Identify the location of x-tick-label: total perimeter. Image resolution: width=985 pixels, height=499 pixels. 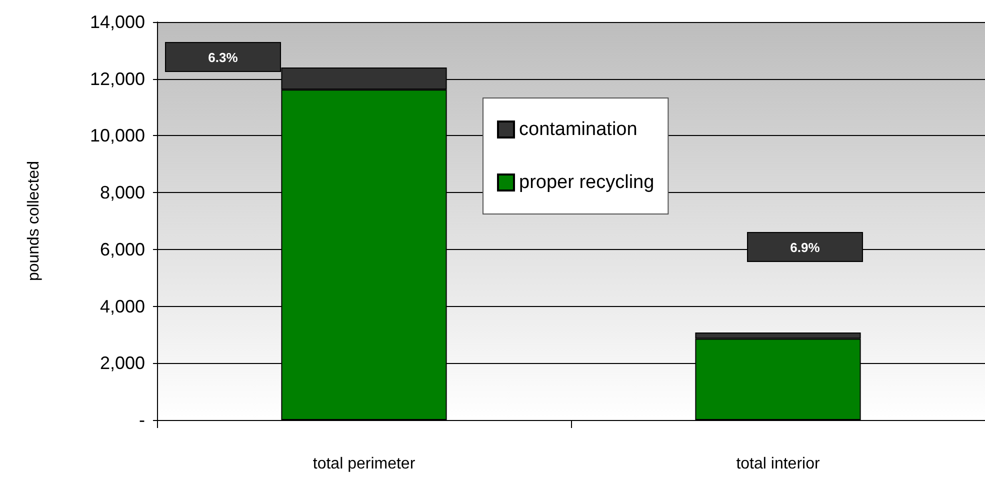
(364, 464).